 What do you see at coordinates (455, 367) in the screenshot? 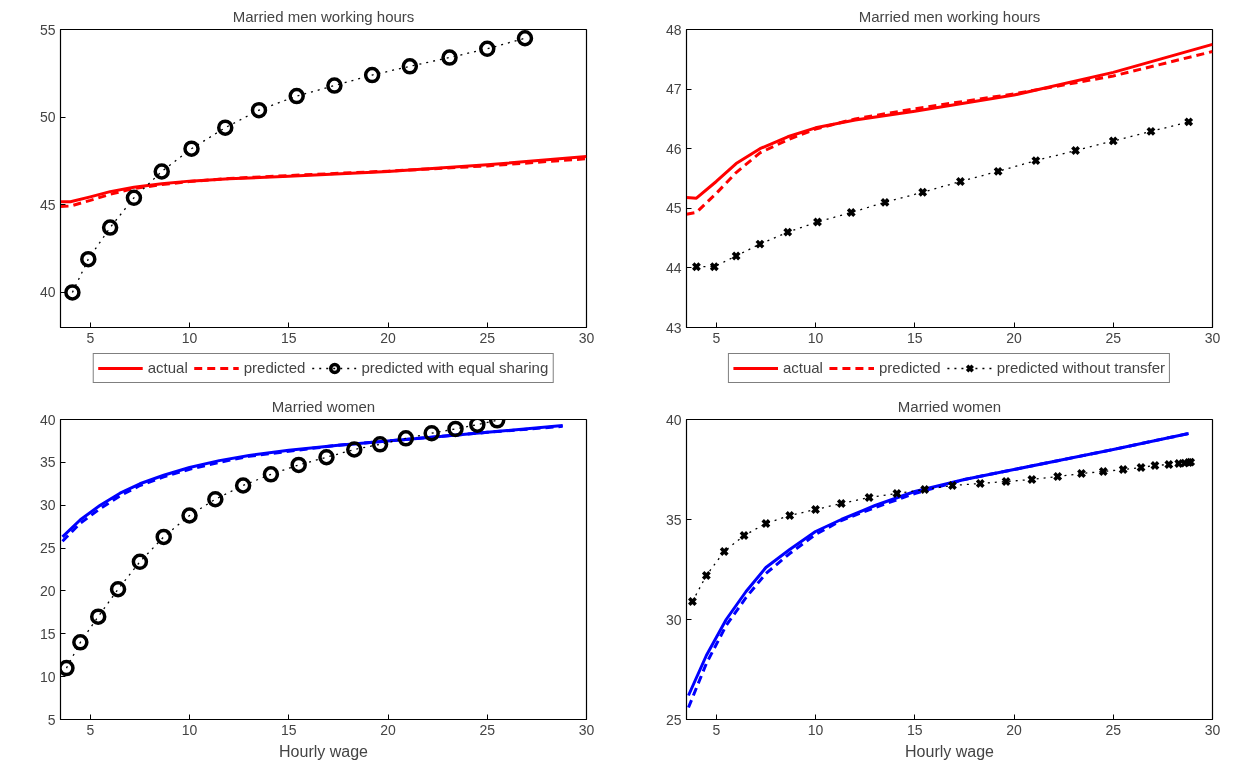
I see `legend-label: predicted with equal sharing` at bounding box center [455, 367].